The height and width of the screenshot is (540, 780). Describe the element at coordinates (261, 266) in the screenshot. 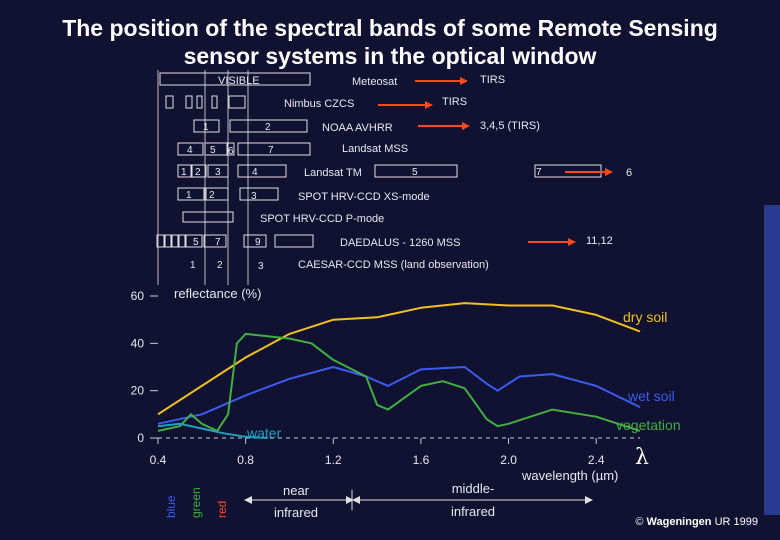

I see `caesar-band-3-label: 3` at that location.